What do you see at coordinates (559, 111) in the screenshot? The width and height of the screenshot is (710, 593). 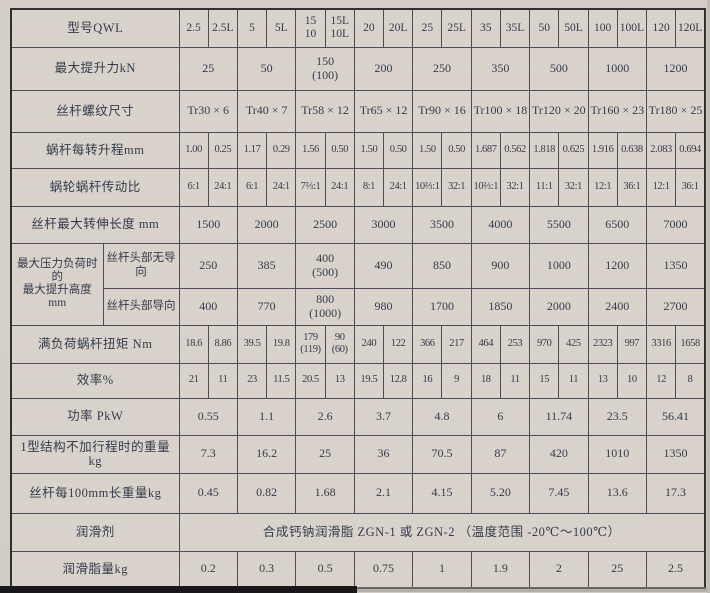 I see `value-cell: Tr120 × 20` at bounding box center [559, 111].